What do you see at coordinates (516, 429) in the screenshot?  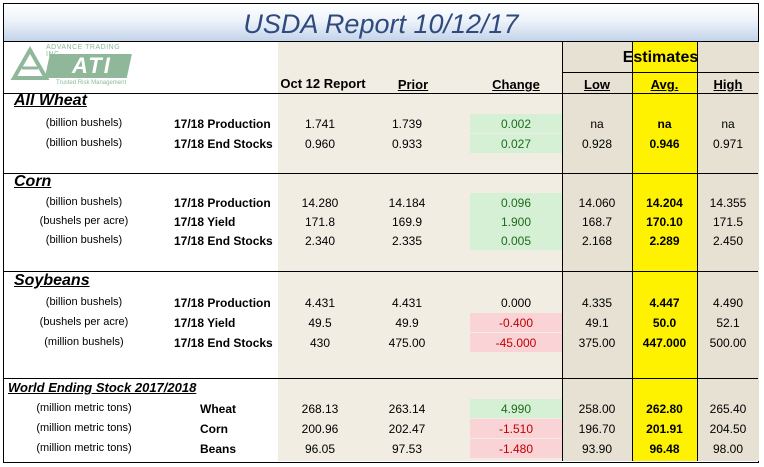 I see `cell-change: -1.510` at bounding box center [516, 429].